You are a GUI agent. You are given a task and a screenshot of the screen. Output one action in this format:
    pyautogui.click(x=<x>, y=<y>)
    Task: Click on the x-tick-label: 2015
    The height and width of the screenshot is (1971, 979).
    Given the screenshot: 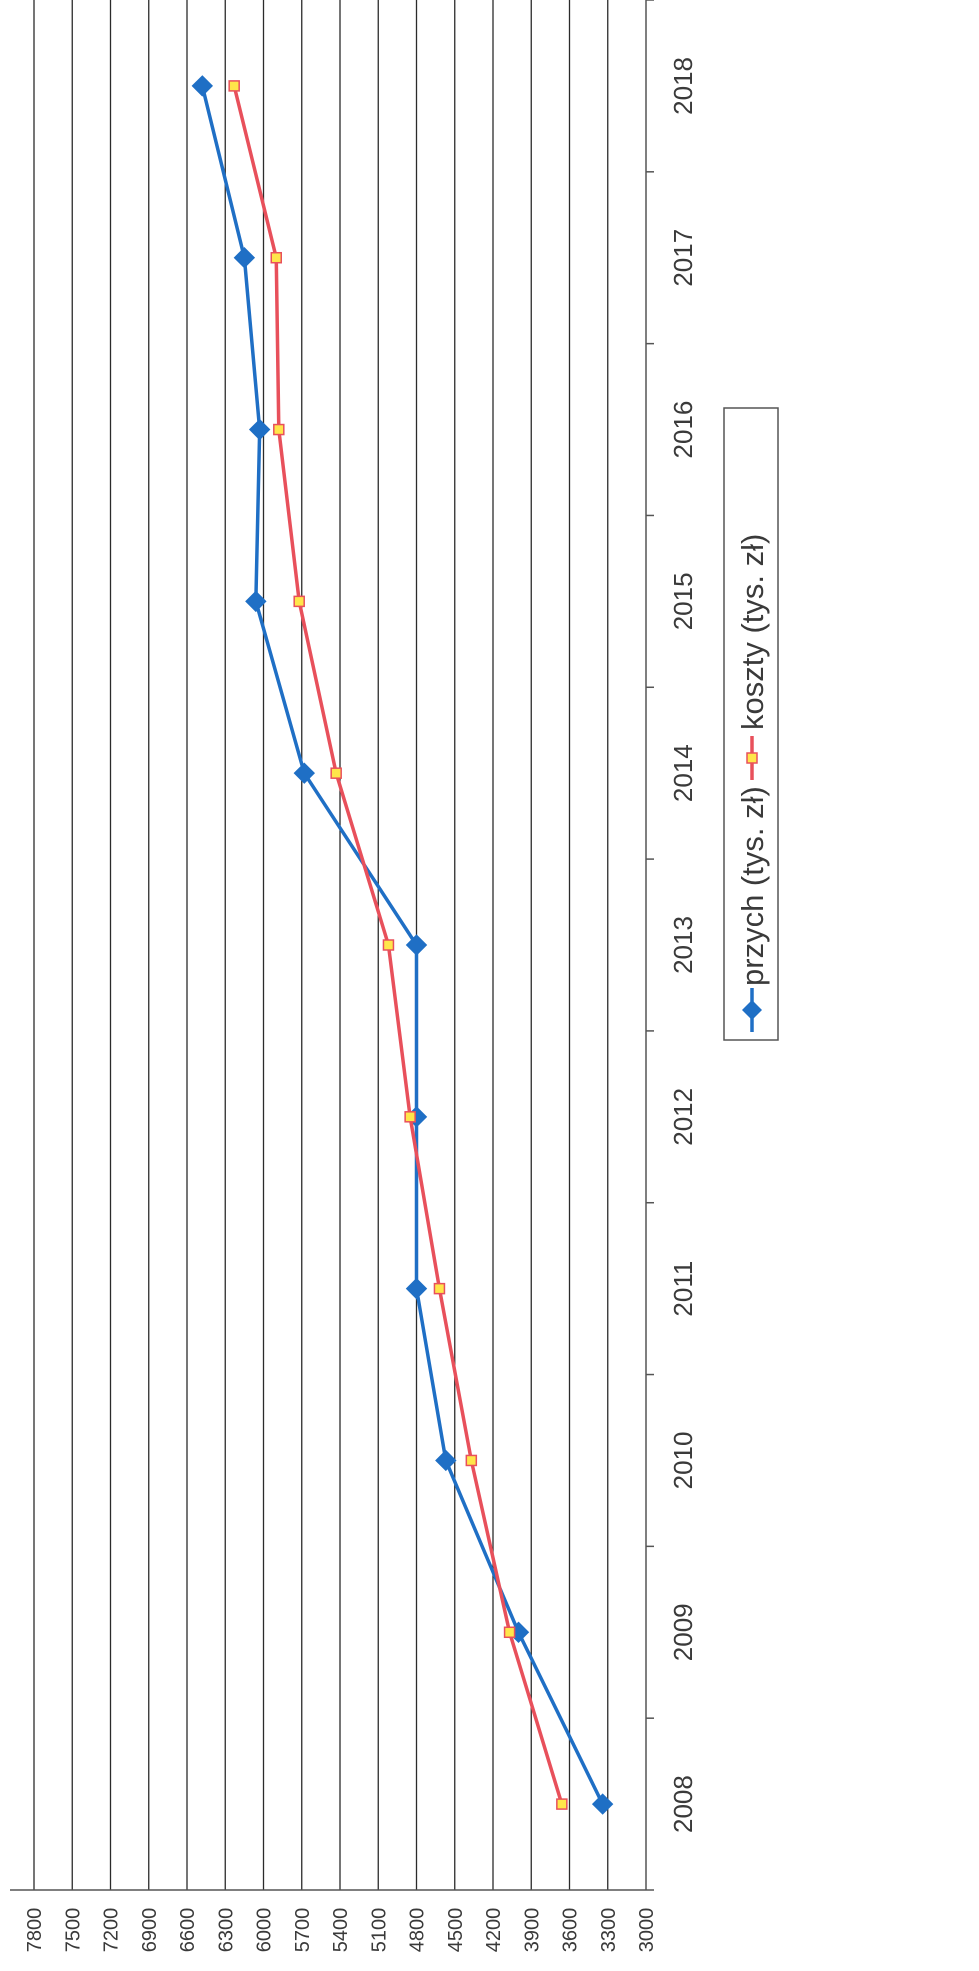 What is the action you would take?
    pyautogui.click(x=683, y=601)
    